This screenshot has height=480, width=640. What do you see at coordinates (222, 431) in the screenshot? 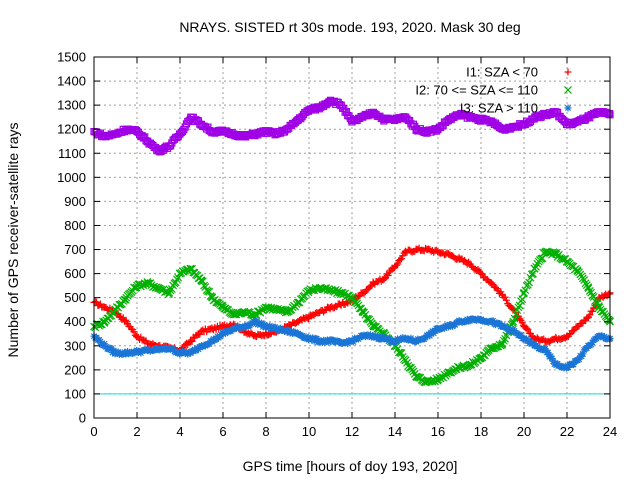
I see `x-tick-label: 6` at bounding box center [222, 431].